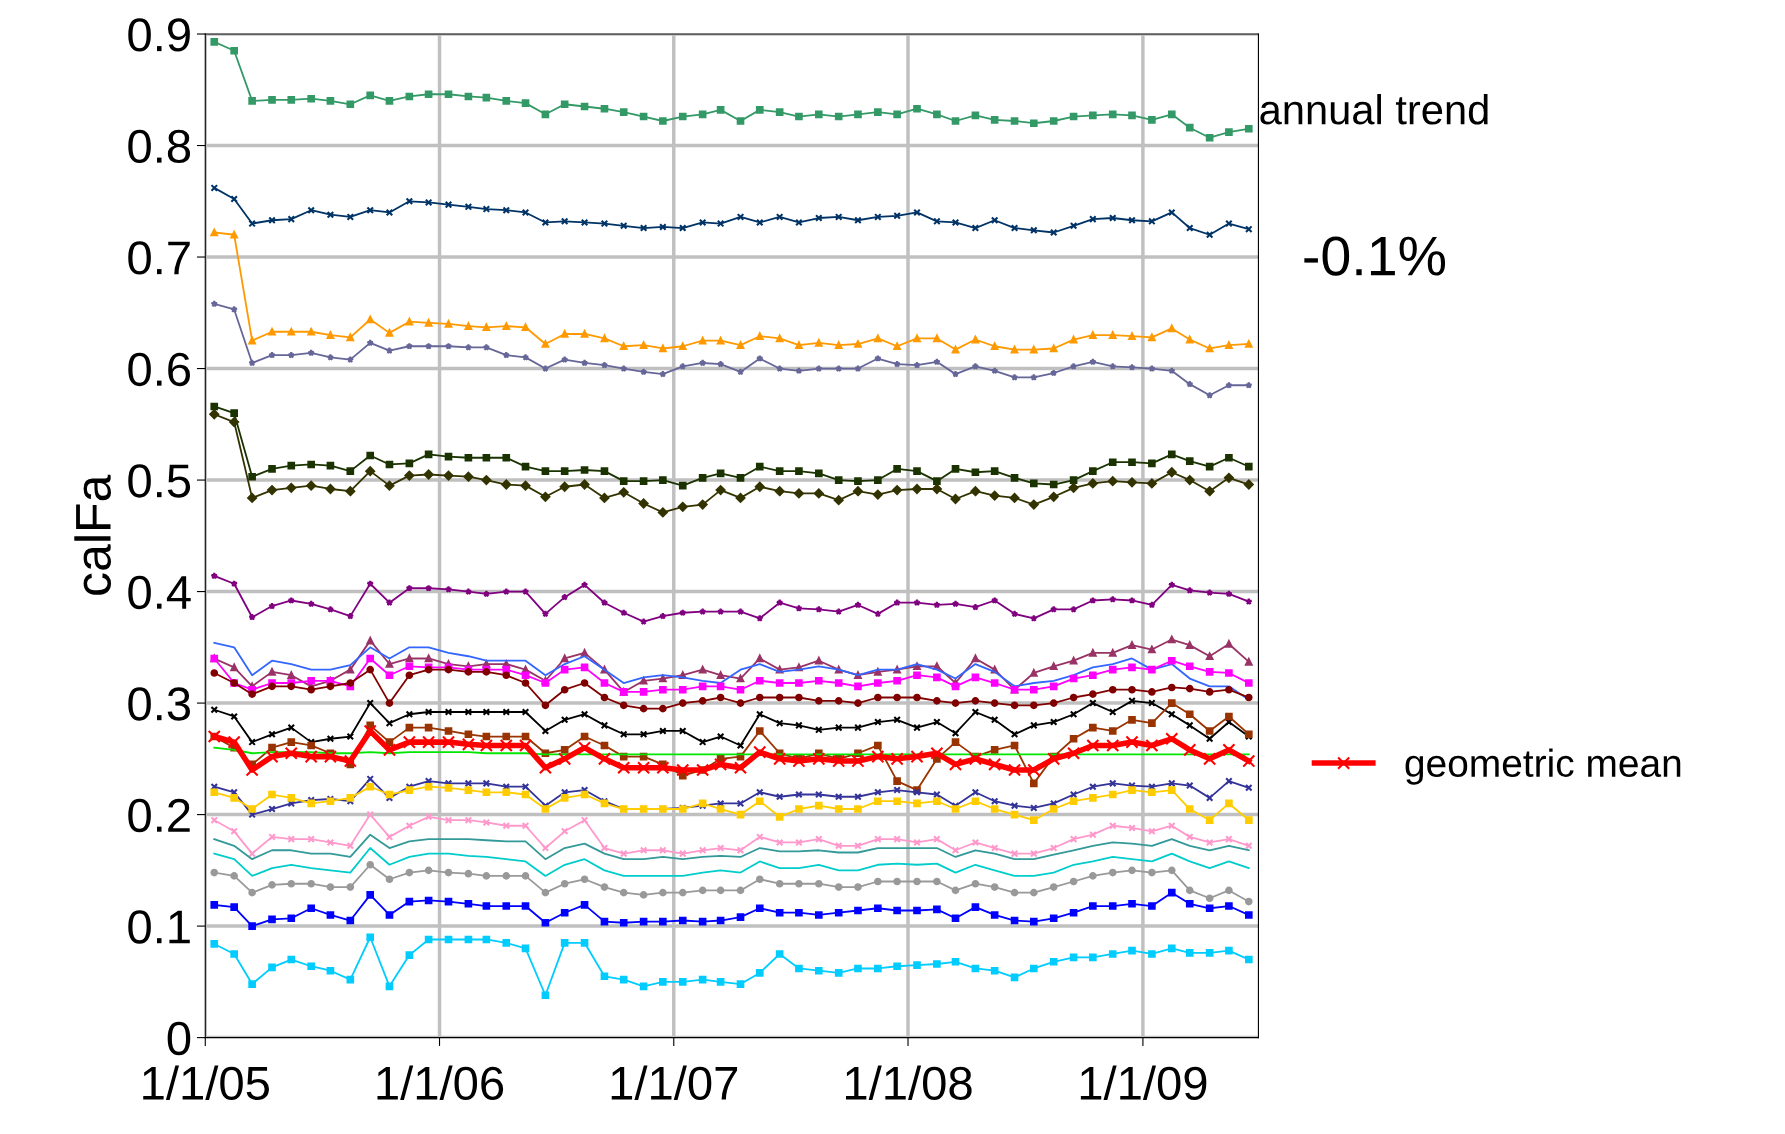 Image resolution: width=1785 pixels, height=1134 pixels. What do you see at coordinates (159, 258) in the screenshot?
I see `y-tick-label: 0.7` at bounding box center [159, 258].